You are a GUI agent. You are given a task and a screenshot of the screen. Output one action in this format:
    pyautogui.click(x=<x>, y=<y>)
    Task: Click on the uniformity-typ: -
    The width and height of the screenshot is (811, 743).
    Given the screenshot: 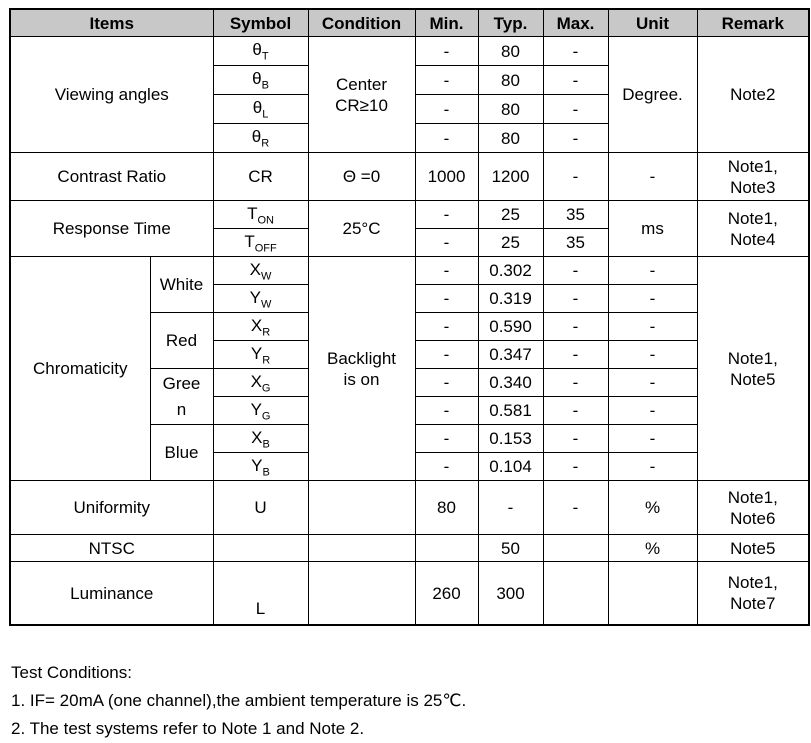 What is the action you would take?
    pyautogui.click(x=510, y=507)
    